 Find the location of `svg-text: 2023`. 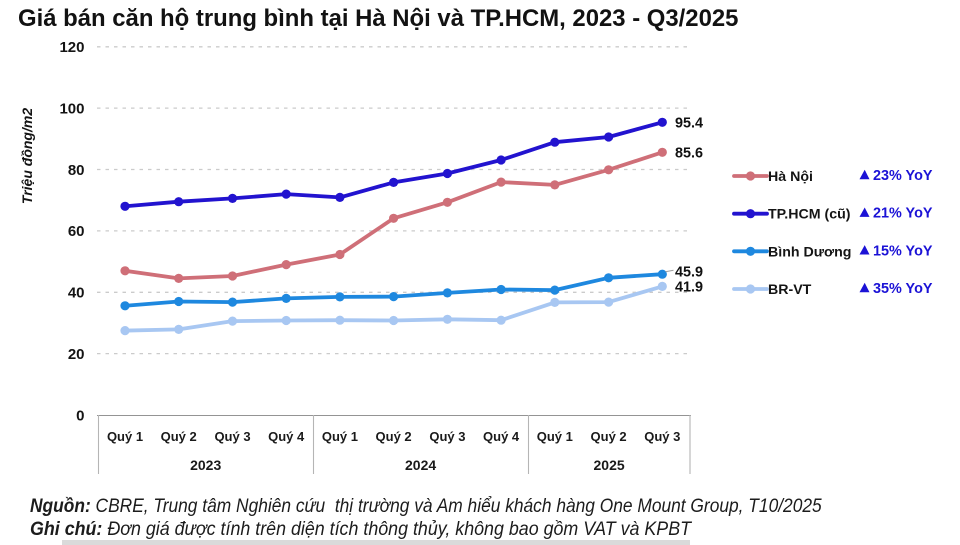

svg-text: 2023 is located at coordinates (205, 465).